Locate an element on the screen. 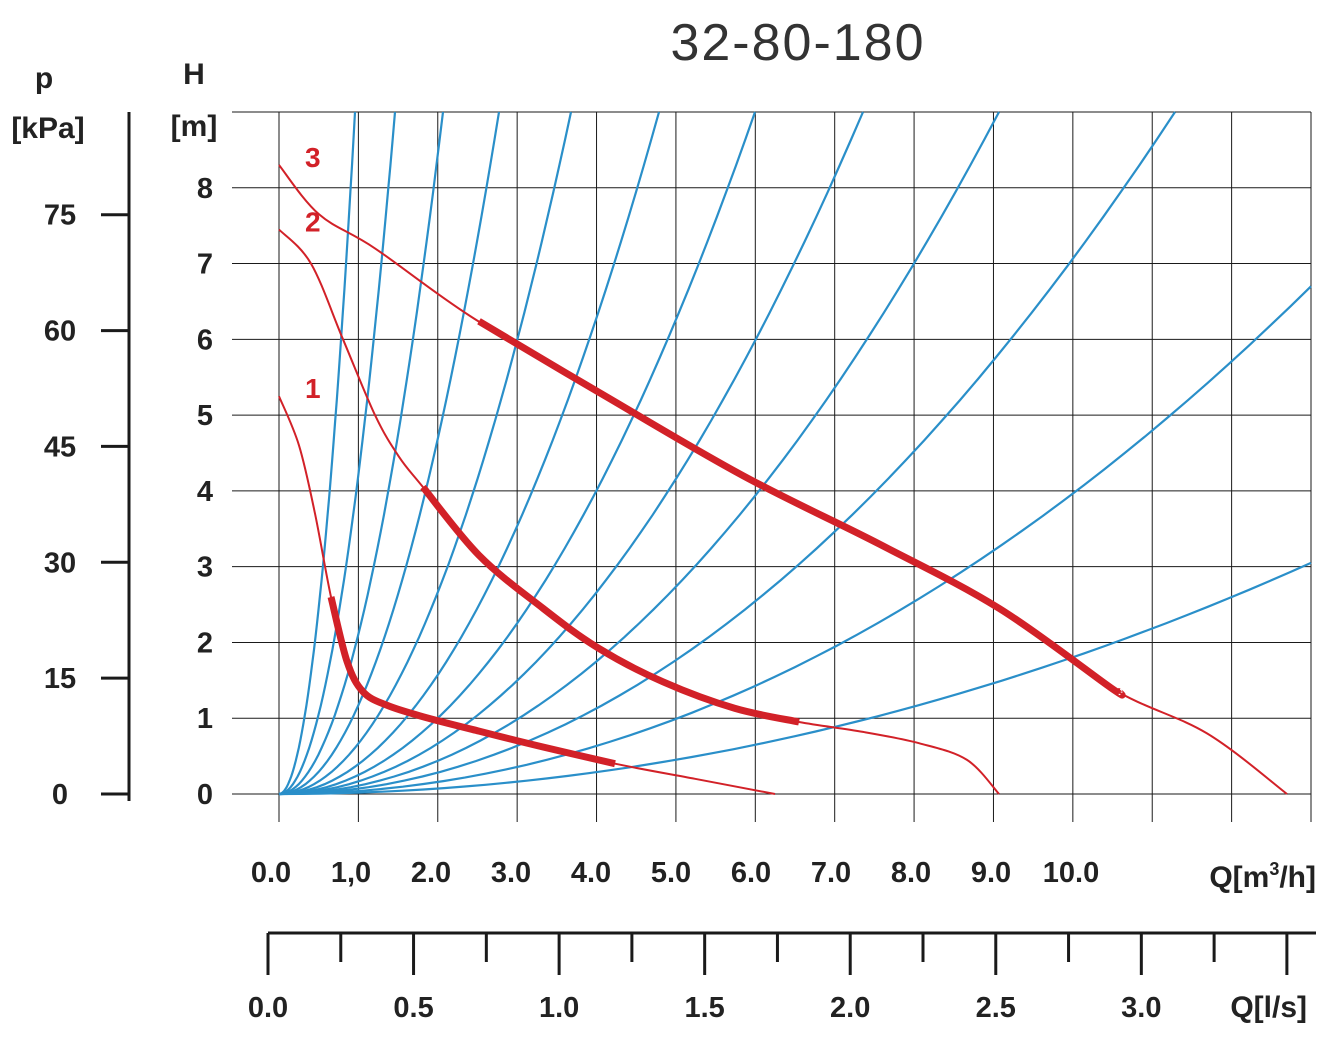  h-tick-label: 0 is located at coordinates (205, 795).